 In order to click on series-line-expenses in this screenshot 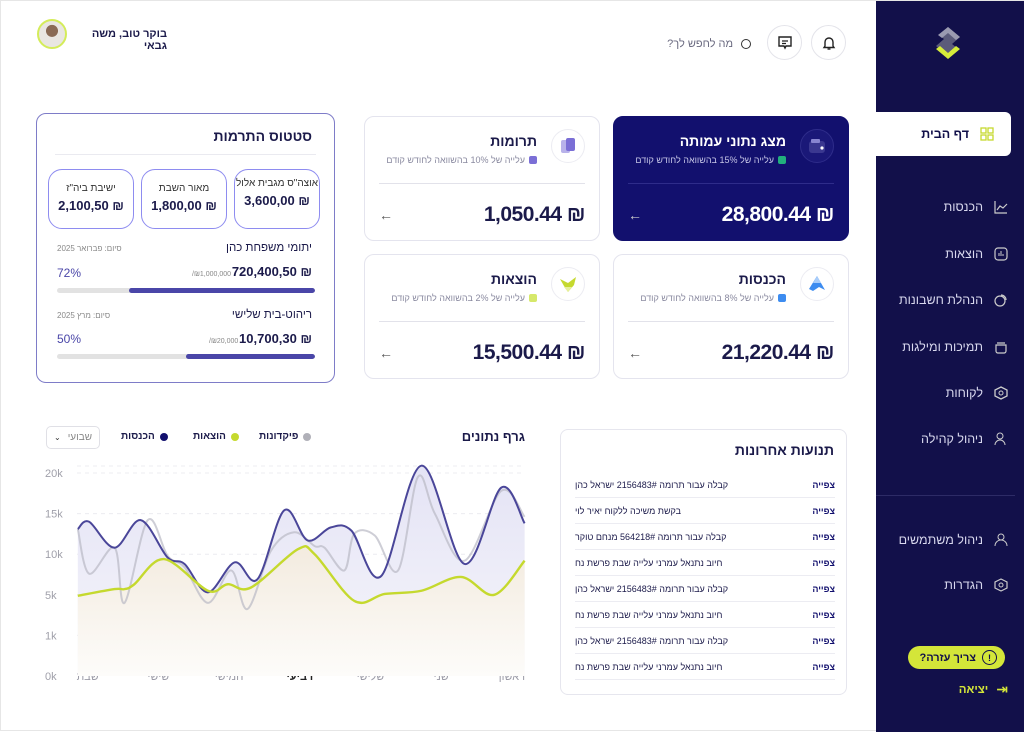, I will do `click(301, 574)`.